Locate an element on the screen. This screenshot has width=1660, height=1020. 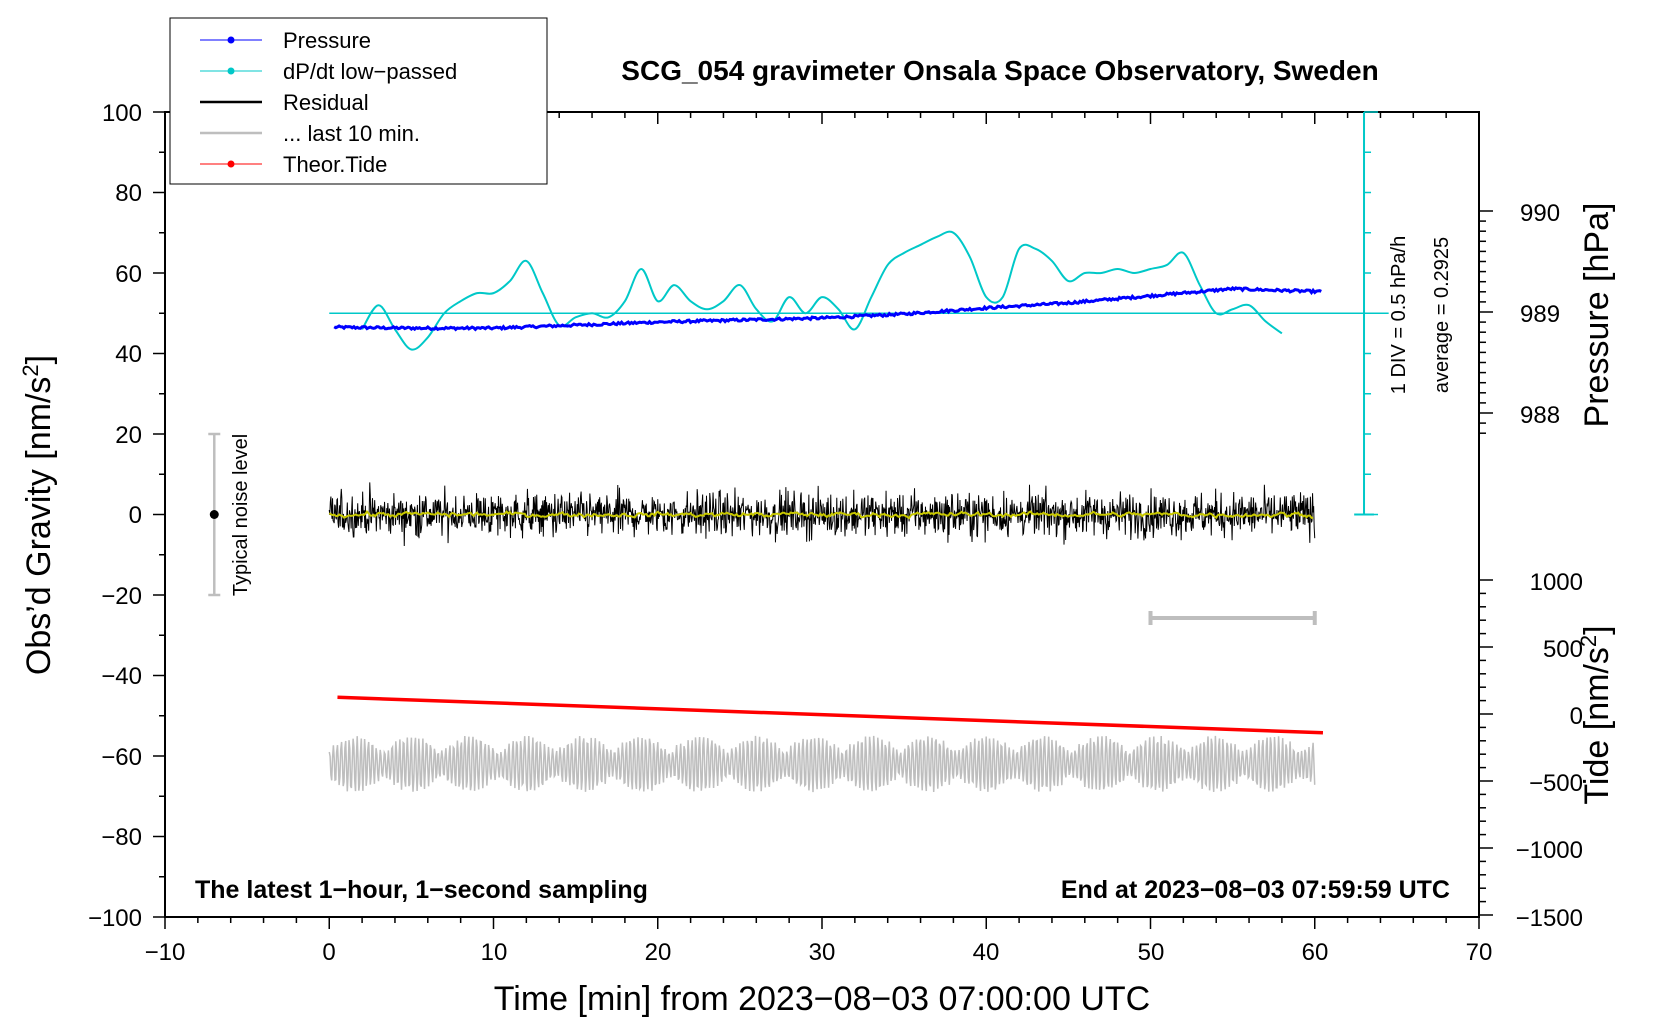
pressure-axis-title: Pressure [hPa] is located at coordinates (1597, 315).